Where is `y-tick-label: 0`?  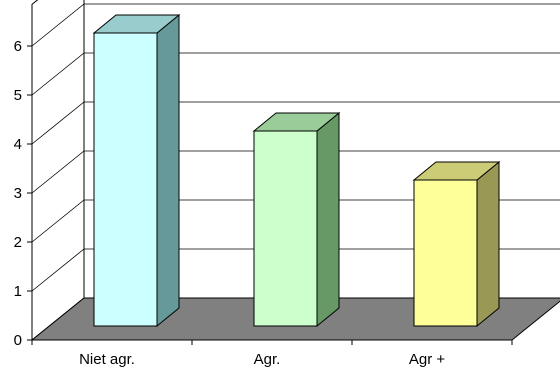
y-tick-label: 0 is located at coordinates (18, 340).